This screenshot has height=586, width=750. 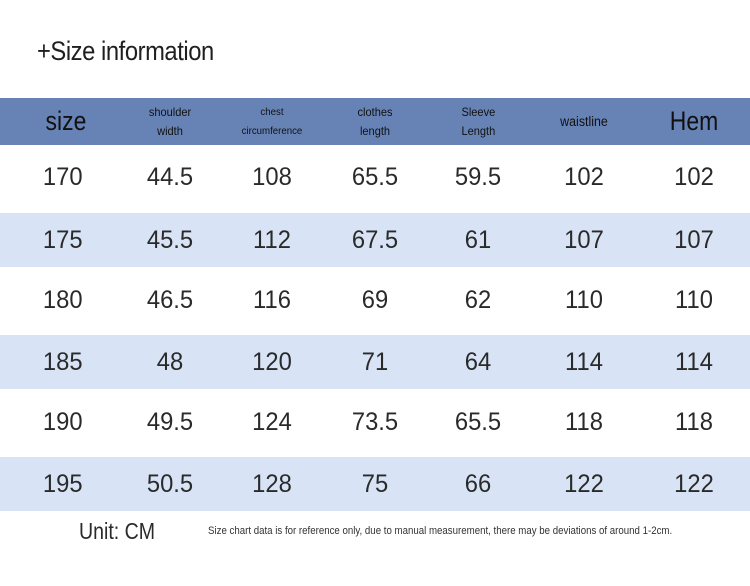 I want to click on cell-shoulder: 48, so click(x=170, y=361).